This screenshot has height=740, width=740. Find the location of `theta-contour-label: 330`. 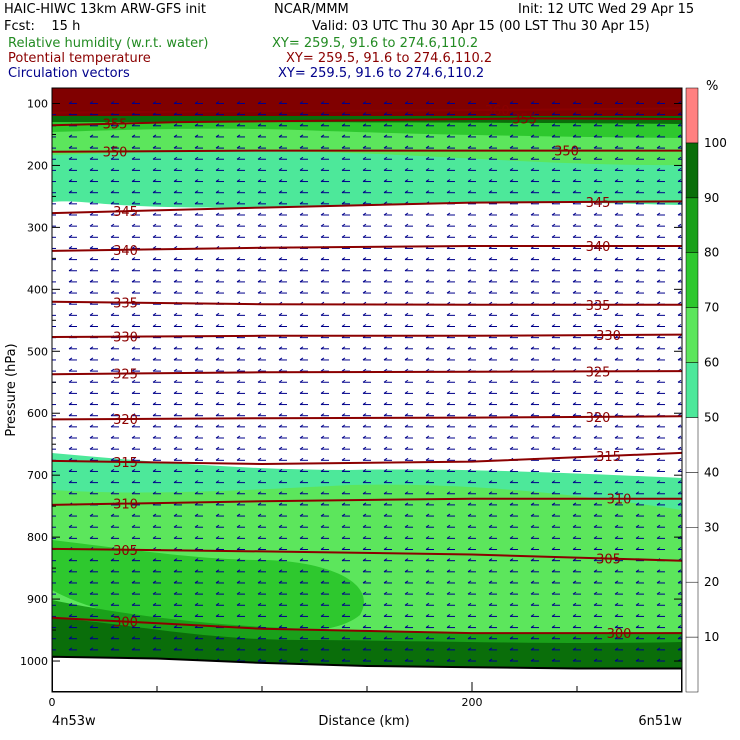

theta-contour-label: 330 is located at coordinates (608, 336).